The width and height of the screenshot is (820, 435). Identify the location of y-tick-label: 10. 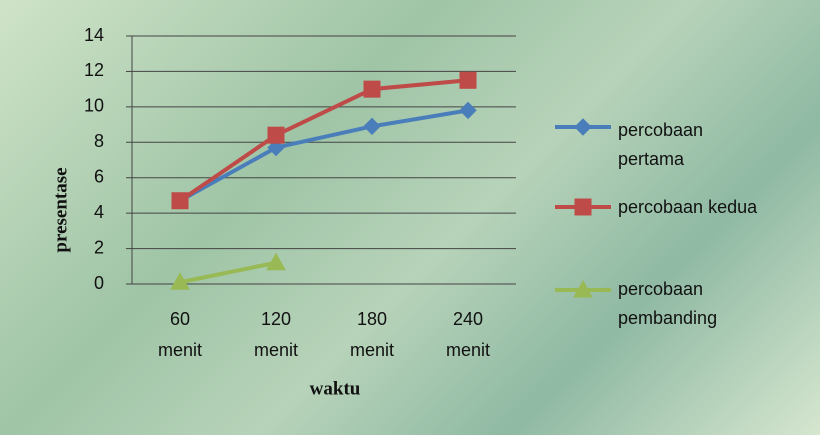
(94, 106).